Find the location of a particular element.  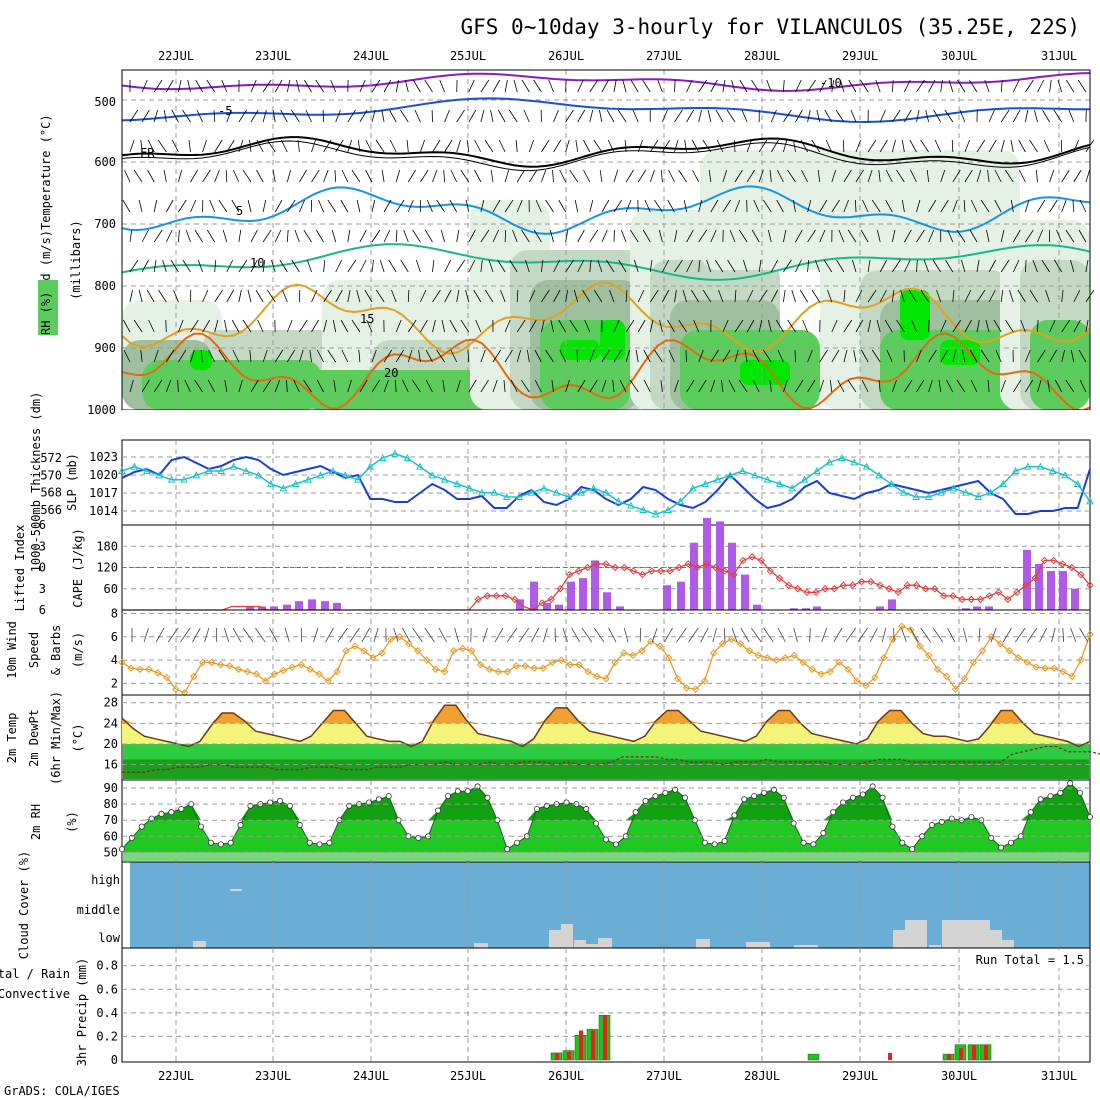

precip-conv-bar is located at coordinates (986, 1052).